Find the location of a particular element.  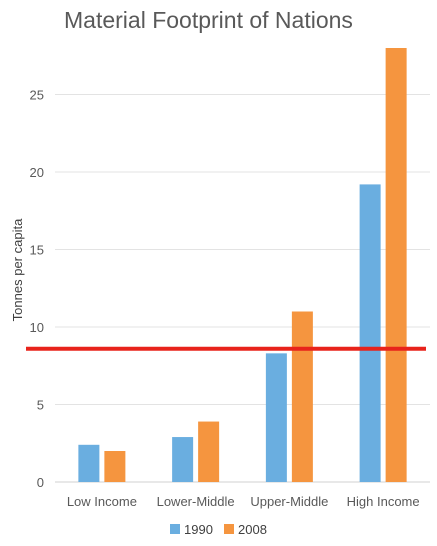

category-label: Lower-Middle is located at coordinates (196, 501).